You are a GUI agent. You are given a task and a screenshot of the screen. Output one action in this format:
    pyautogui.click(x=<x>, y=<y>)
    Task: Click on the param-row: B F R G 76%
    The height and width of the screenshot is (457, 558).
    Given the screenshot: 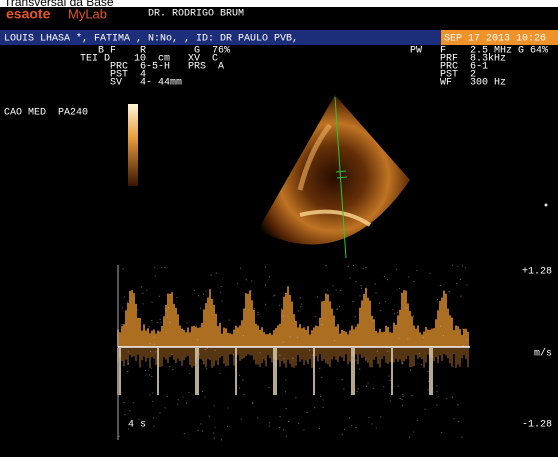 What is the action you would take?
    pyautogui.click(x=155, y=51)
    